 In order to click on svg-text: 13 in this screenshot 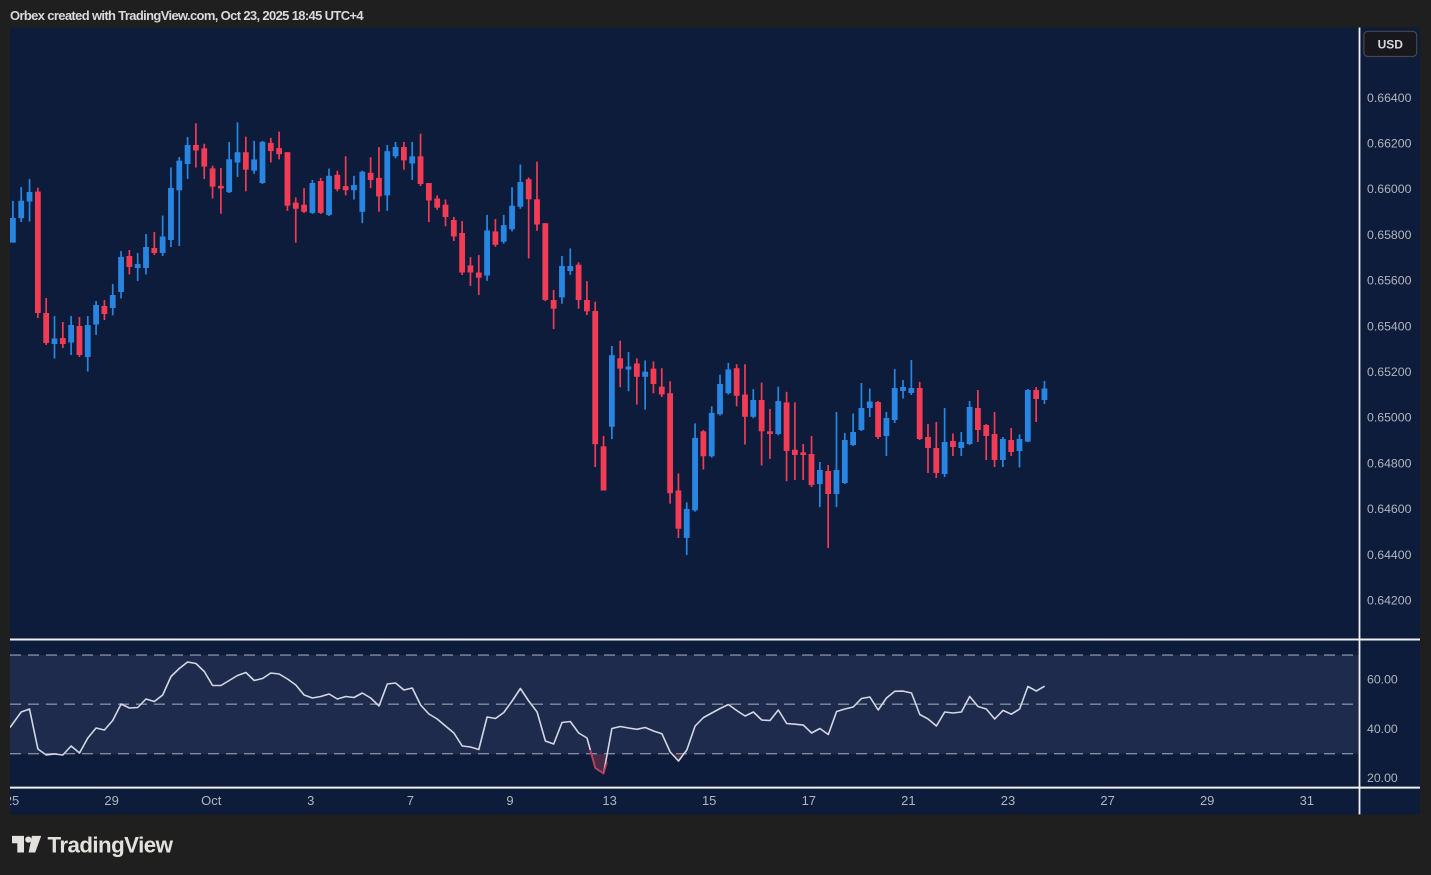, I will do `click(609, 800)`.